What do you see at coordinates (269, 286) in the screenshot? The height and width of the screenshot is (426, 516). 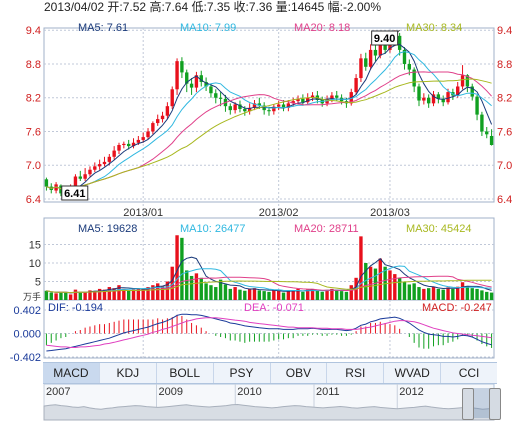 I see `volume-ma30-line` at bounding box center [269, 286].